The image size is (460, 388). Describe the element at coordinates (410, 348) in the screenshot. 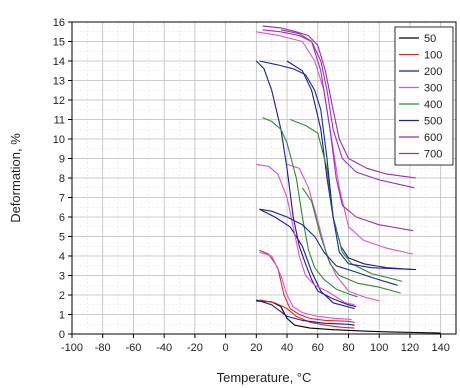

I see `x-tick-label: 120` at that location.